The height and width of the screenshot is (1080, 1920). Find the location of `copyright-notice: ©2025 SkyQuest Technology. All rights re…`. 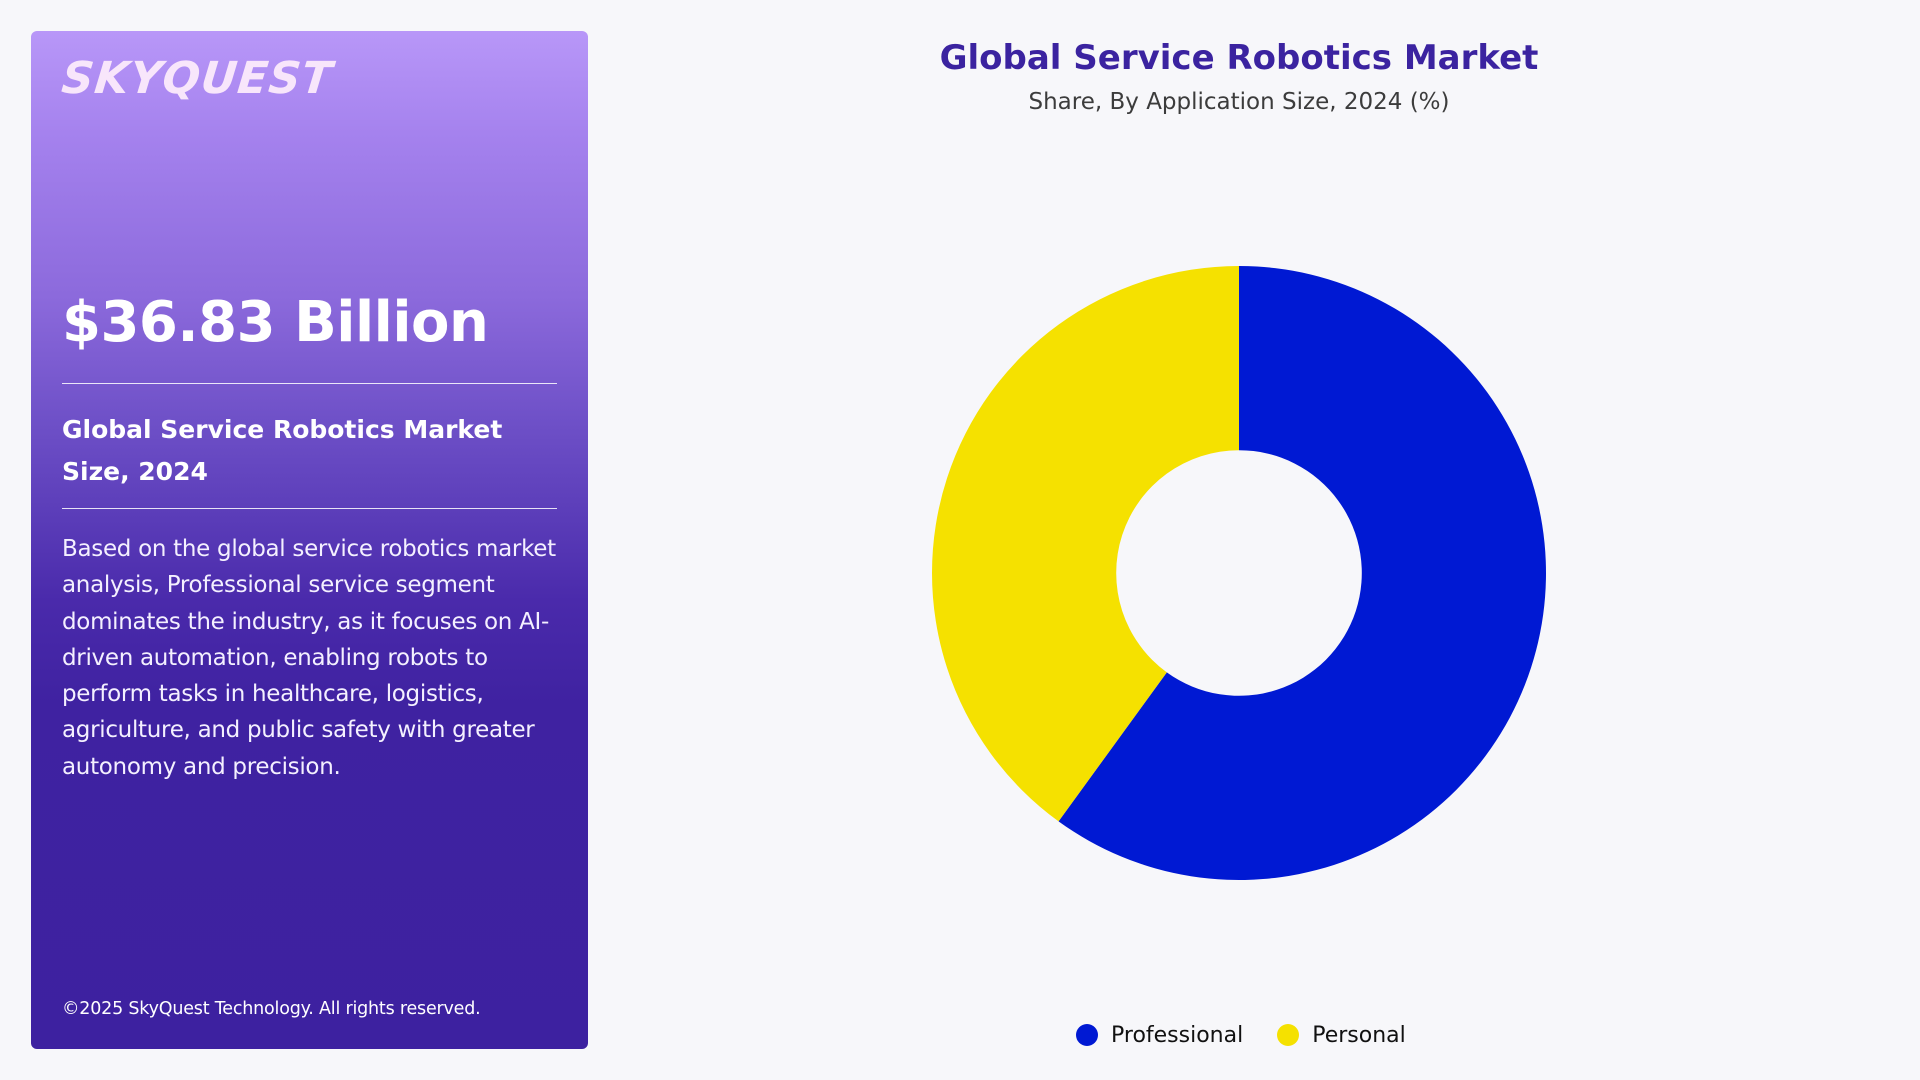

copyright-notice: ©2025 SkyQuest Technology. All rights re… is located at coordinates (271, 1009).